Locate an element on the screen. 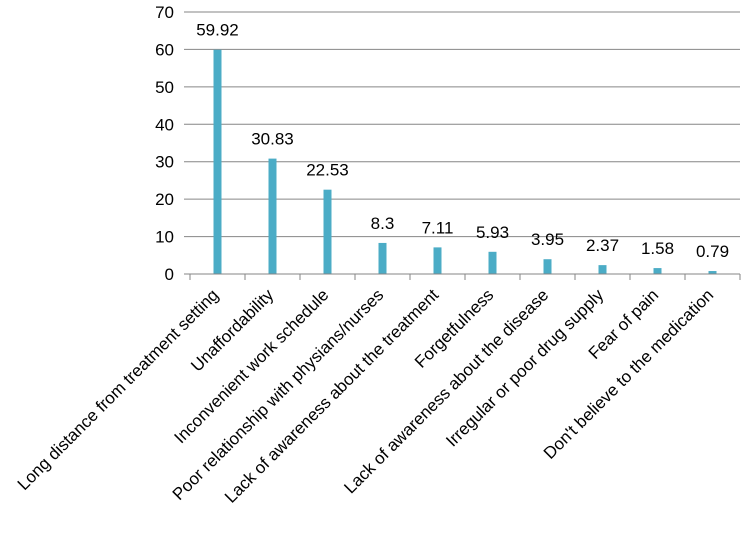 The image size is (750, 544). y-tick-label: 50 is located at coordinates (164, 87).